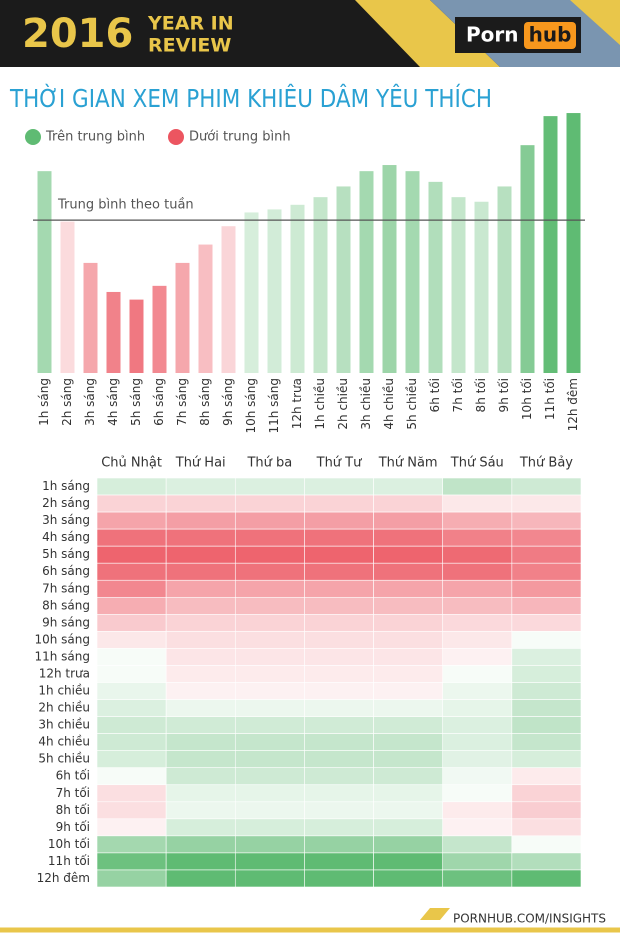 This screenshot has width=620, height=934. What do you see at coordinates (297, 403) in the screenshot?
I see `x-tick-label: 12h trưa` at bounding box center [297, 403].